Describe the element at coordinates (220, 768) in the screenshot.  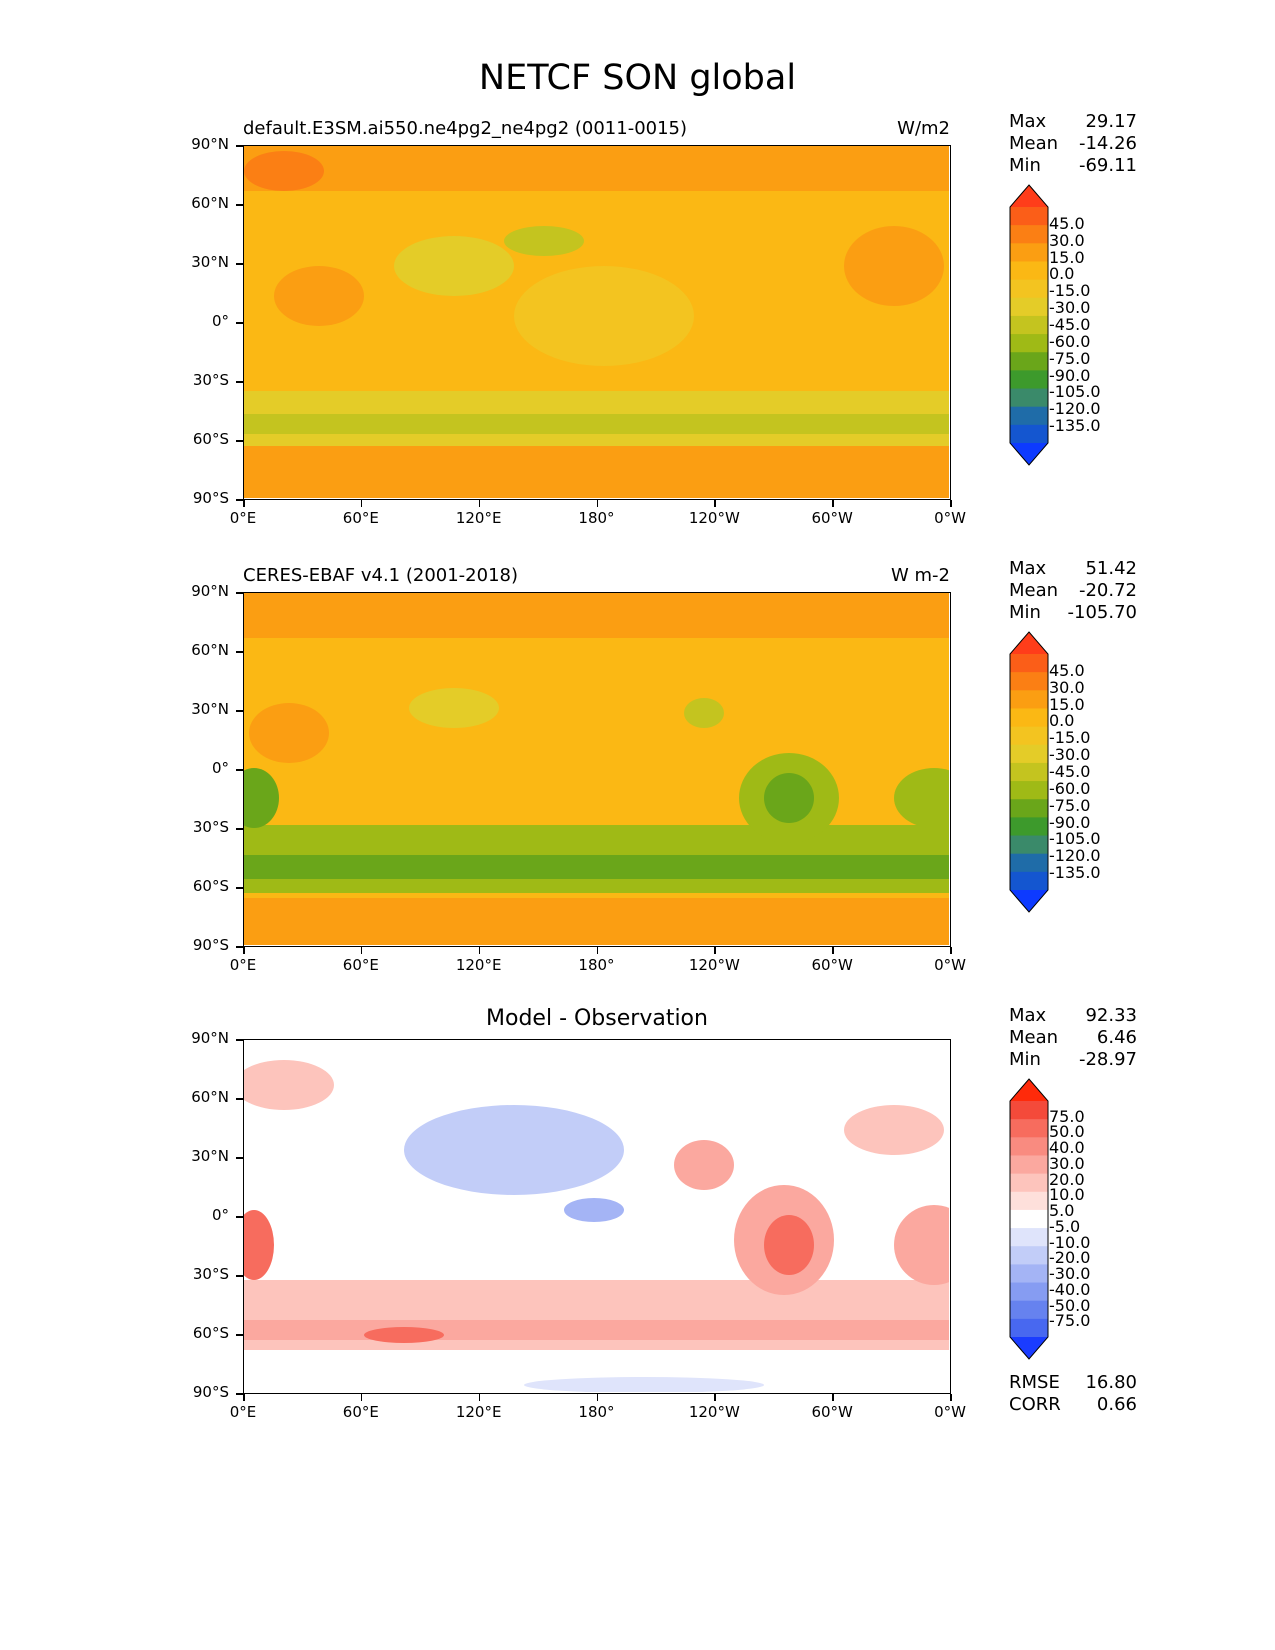
I see `panel2-ytick-label: 0°` at that location.